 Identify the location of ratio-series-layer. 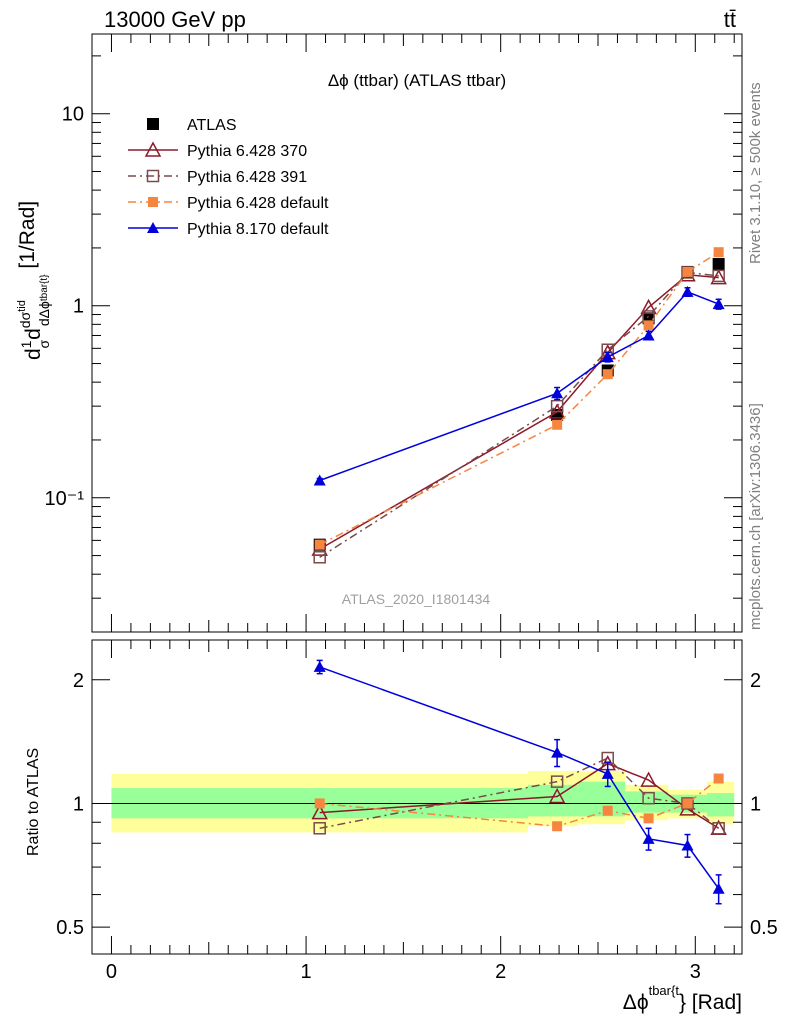
(519, 782).